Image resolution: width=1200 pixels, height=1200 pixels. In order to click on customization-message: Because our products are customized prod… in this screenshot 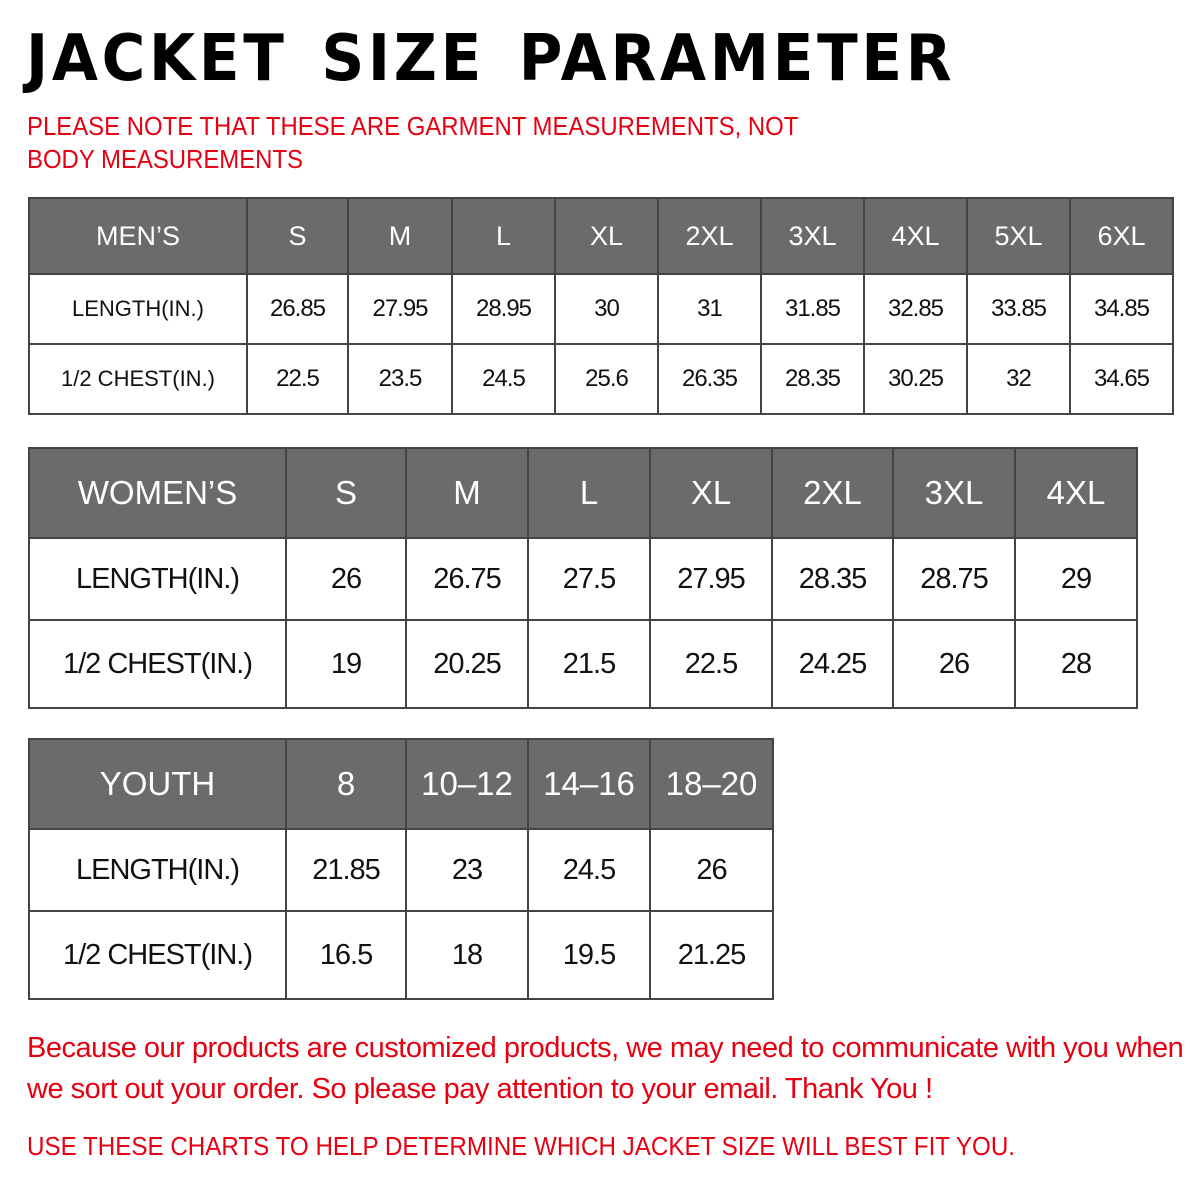, I will do `click(605, 1068)`.